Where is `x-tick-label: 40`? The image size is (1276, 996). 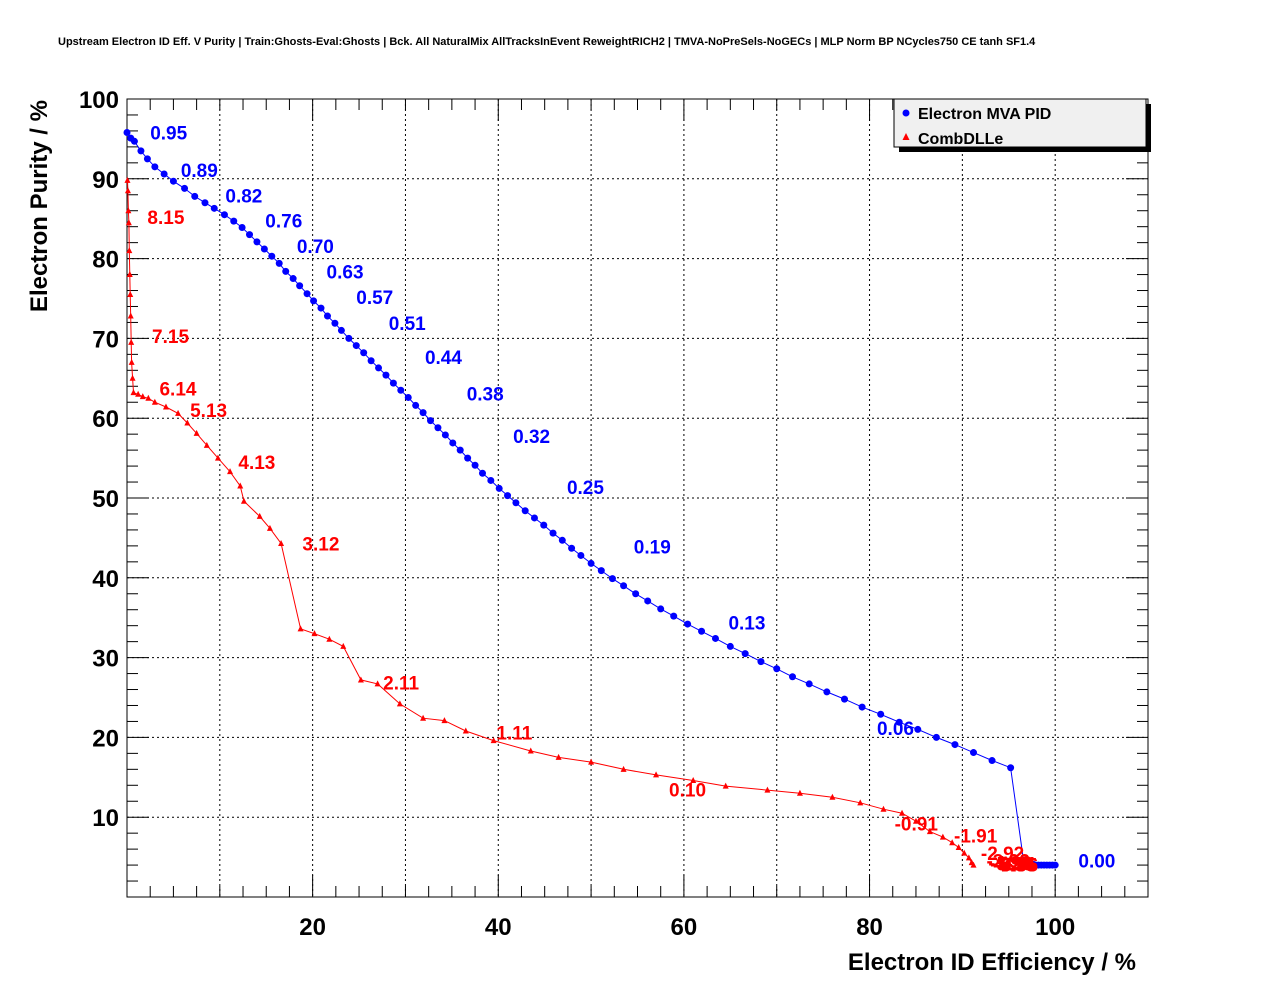
x-tick-label: 40 is located at coordinates (498, 927).